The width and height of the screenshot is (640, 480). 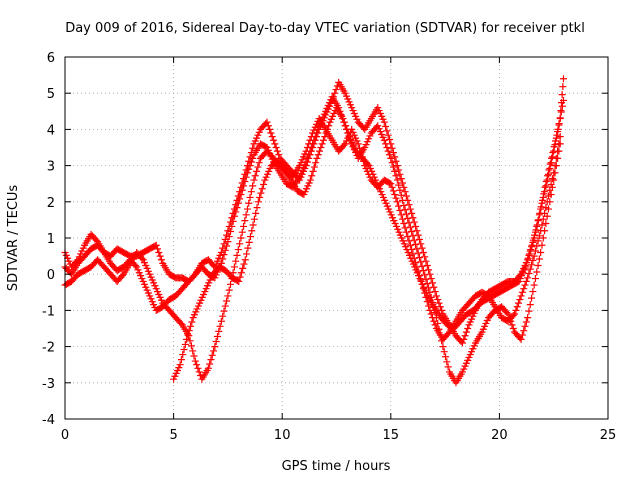 I want to click on x-axis-label: GPS time / hours, so click(x=336, y=466).